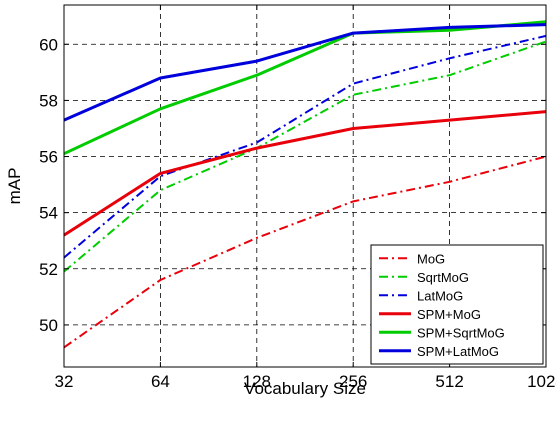  Describe the element at coordinates (48, 157) in the screenshot. I see `y-tick-label: 56` at that location.